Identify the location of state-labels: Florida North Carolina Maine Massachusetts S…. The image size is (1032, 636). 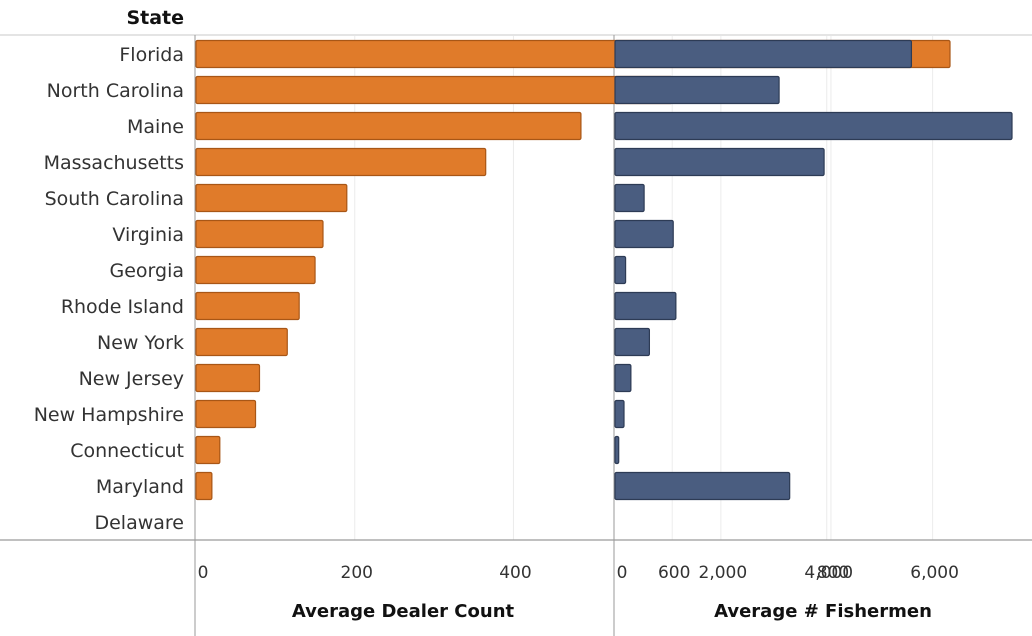
(109, 289).